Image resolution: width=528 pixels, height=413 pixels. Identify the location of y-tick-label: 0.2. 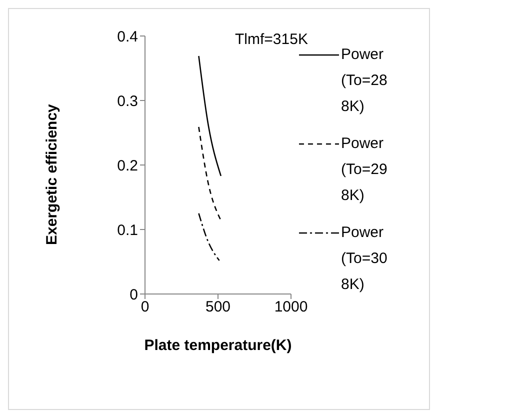
(127, 165).